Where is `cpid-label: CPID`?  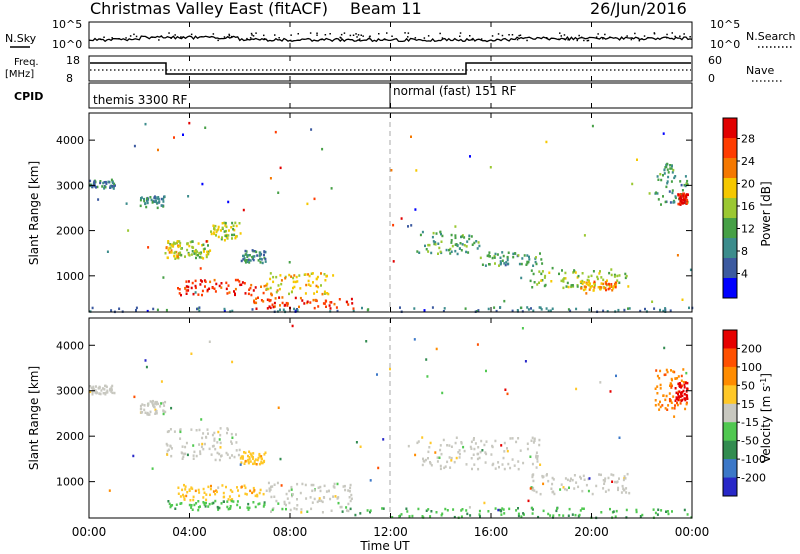 cpid-label: CPID is located at coordinates (28, 96).